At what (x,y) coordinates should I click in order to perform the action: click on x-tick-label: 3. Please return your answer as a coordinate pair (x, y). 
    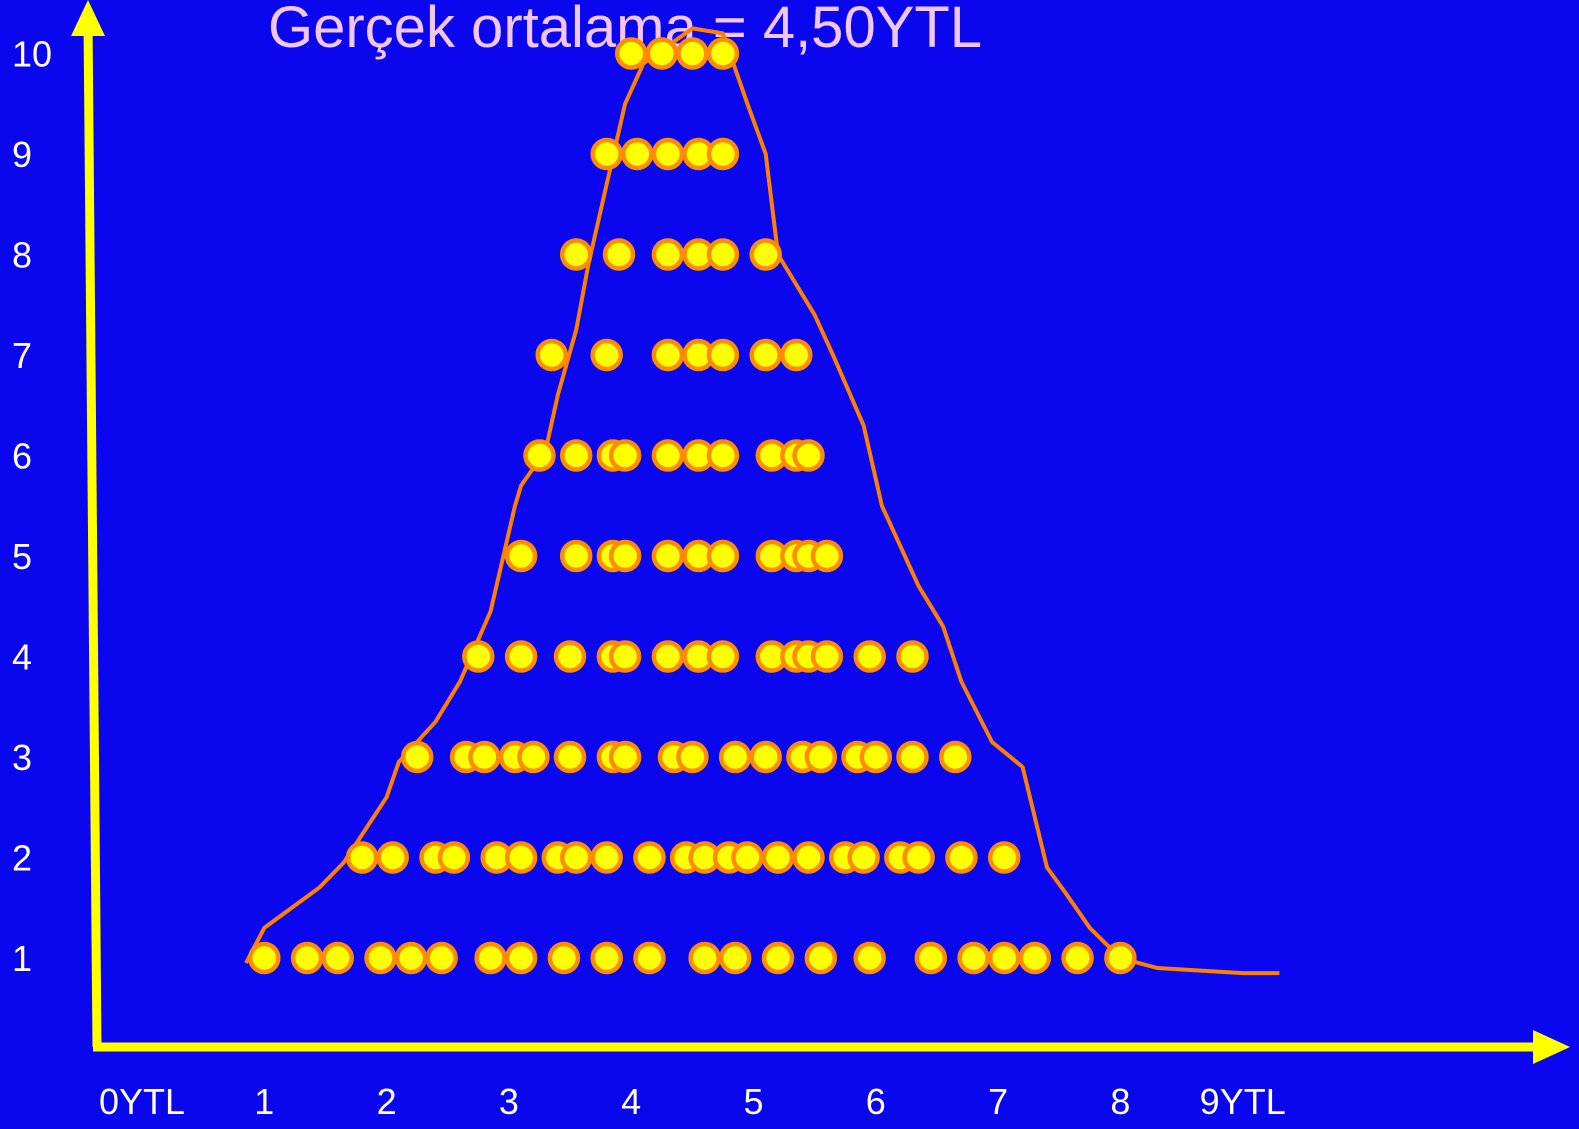
    Looking at the image, I should click on (509, 1101).